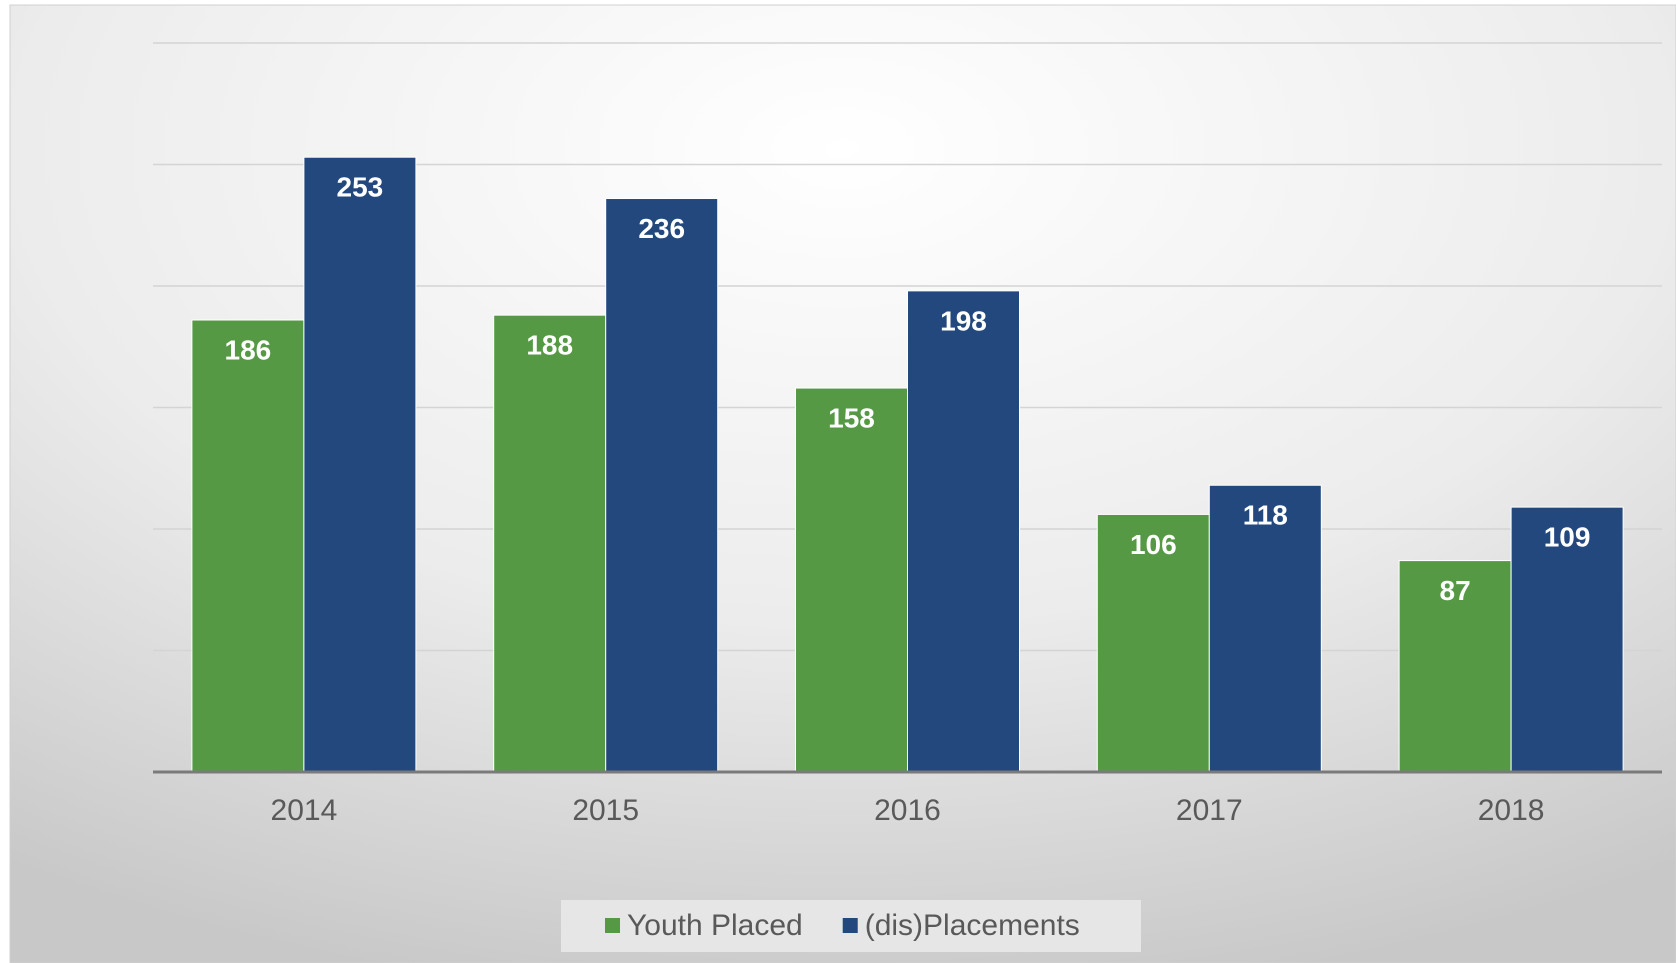  I want to click on x-tick-label: 2015, so click(605, 810).